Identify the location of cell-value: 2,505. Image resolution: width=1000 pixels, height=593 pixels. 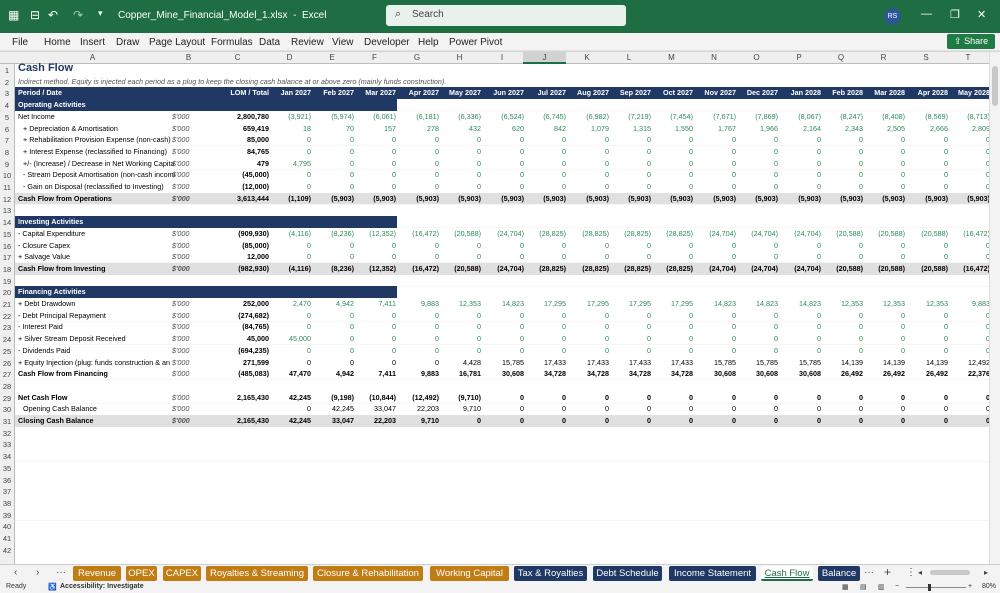
(896, 128).